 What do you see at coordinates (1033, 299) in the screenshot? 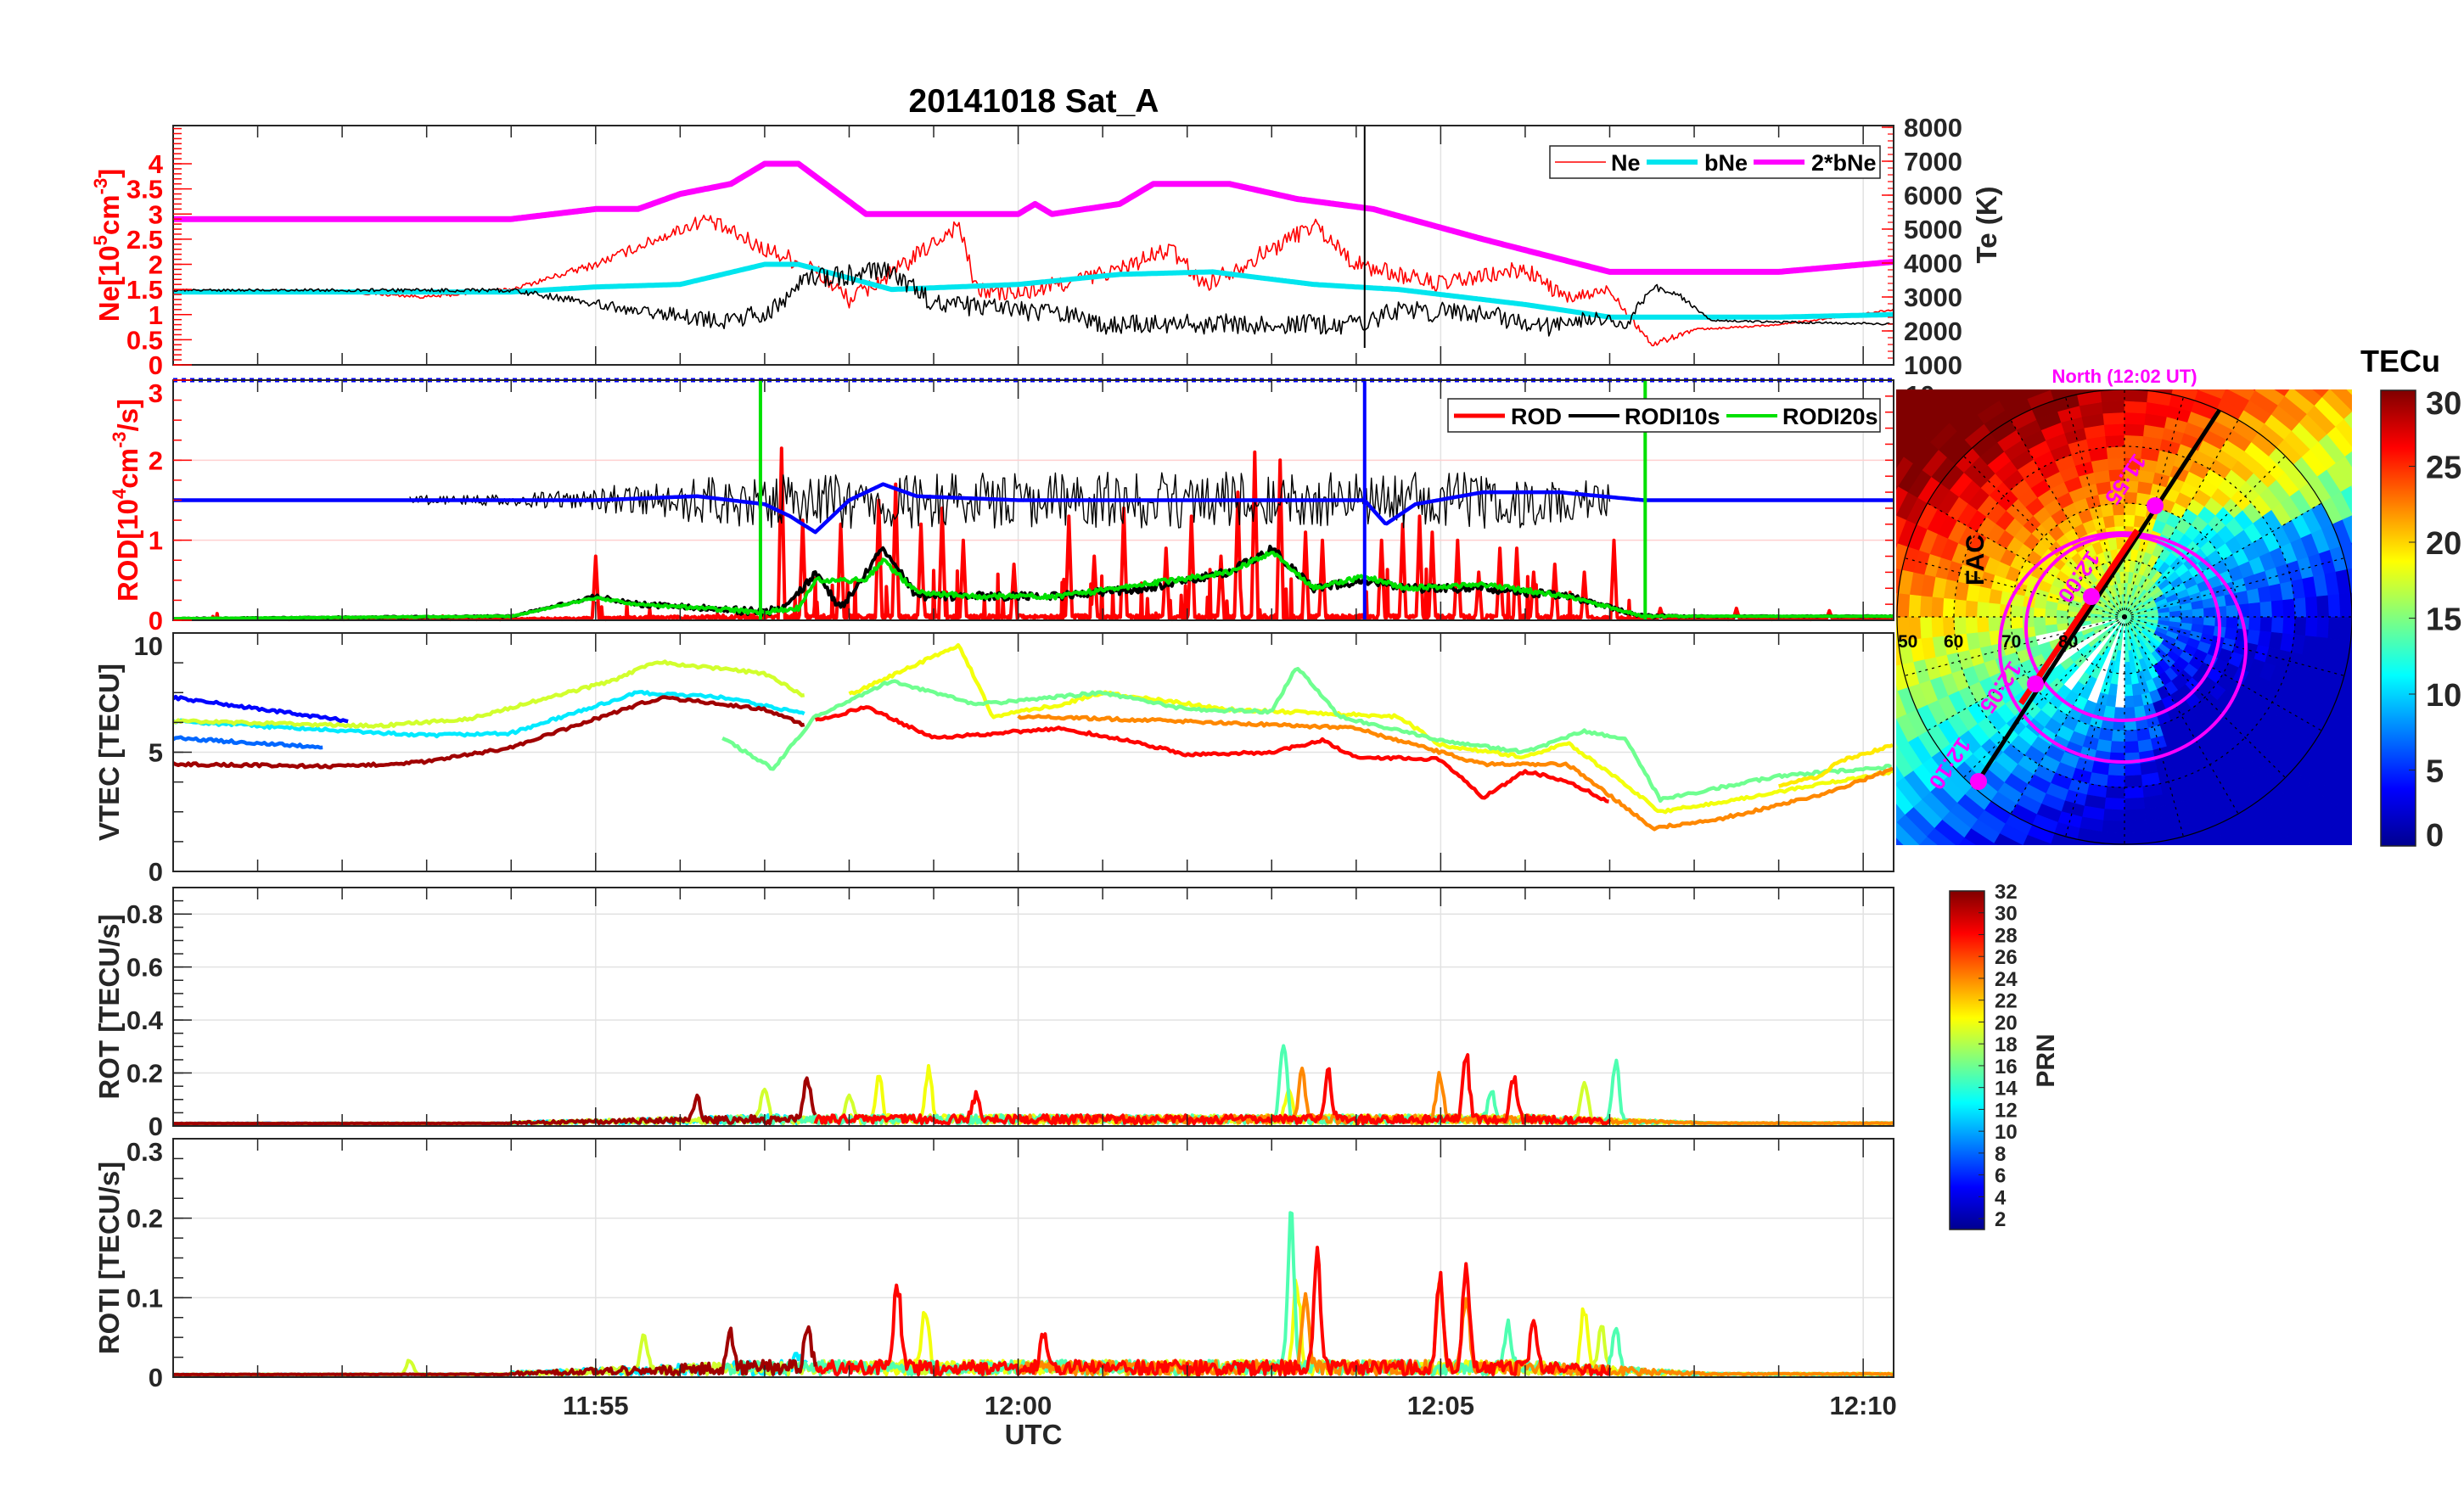
I see `series-te` at bounding box center [1033, 299].